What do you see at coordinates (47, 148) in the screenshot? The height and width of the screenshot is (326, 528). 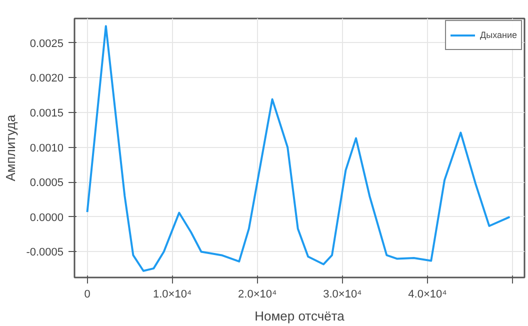 I see `y-tick-label: 0.0010` at bounding box center [47, 148].